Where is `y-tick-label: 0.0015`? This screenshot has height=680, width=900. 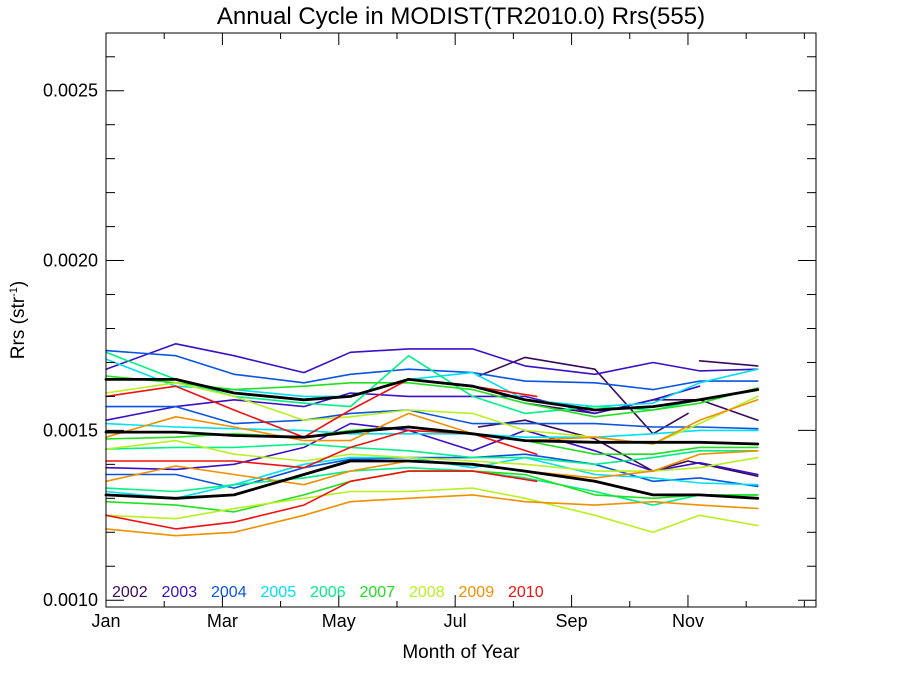
y-tick-label: 0.0015 is located at coordinates (70, 430).